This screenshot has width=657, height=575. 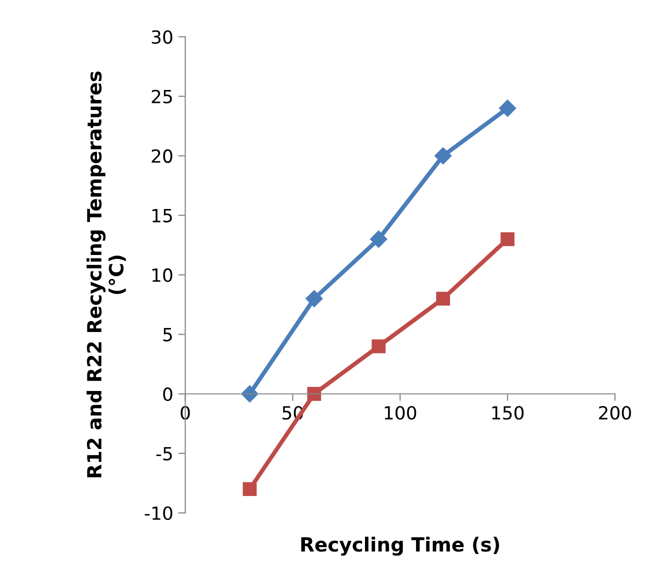 What do you see at coordinates (162, 97) in the screenshot?
I see `y-tick-label: 25` at bounding box center [162, 97].